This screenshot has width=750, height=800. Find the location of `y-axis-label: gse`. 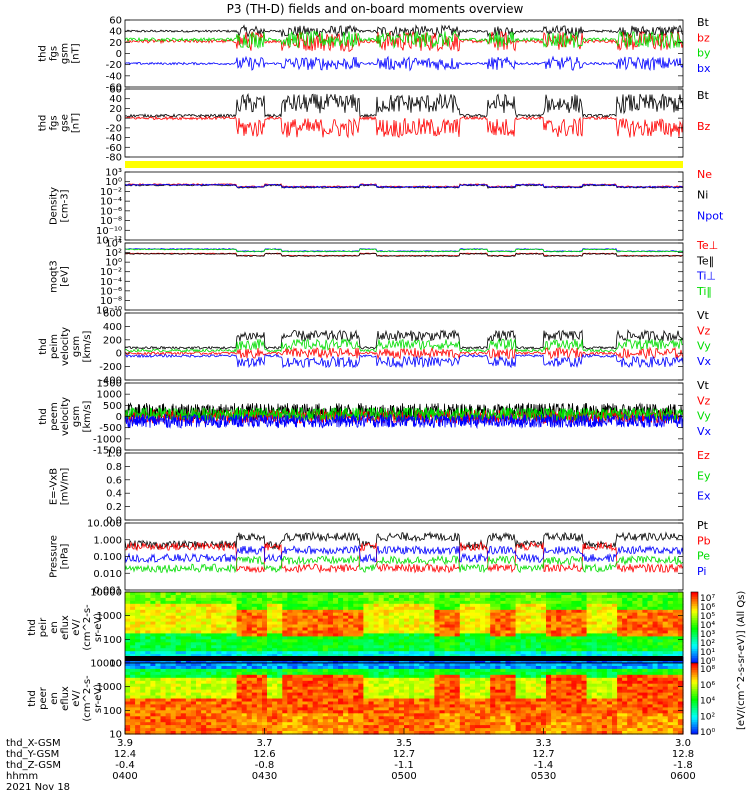

y-axis-label: gse is located at coordinates (65, 123).